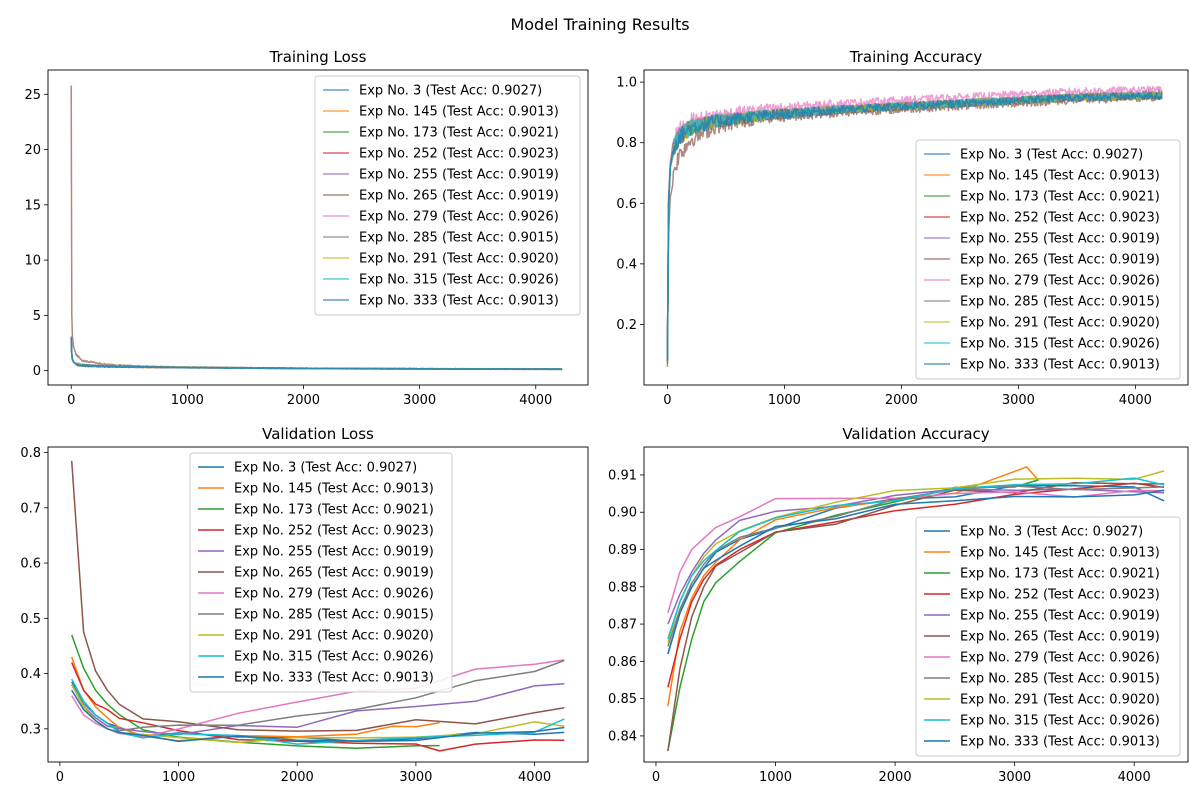 The width and height of the screenshot is (1200, 800). What do you see at coordinates (30, 619) in the screenshot?
I see `y-tick-label: 0.5` at bounding box center [30, 619].